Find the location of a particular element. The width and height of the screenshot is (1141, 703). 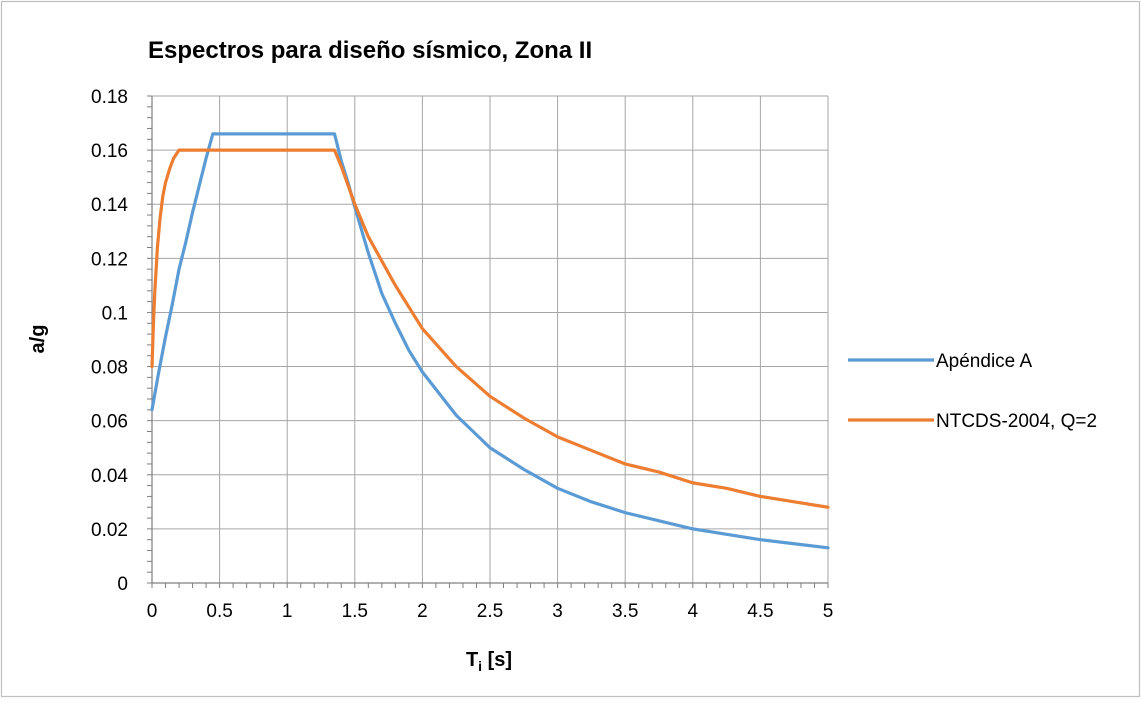

x-tick-label: 2 is located at coordinates (422, 611).